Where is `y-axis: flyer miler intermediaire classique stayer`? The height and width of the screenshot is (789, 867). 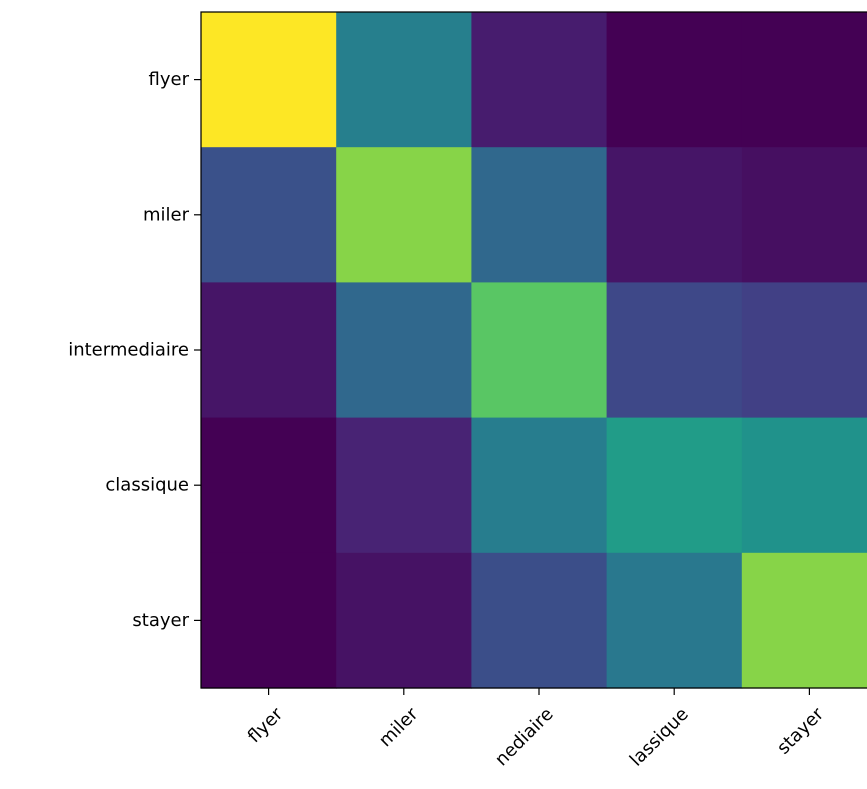 y-axis: flyer miler intermediaire classique stayer is located at coordinates (134, 350).